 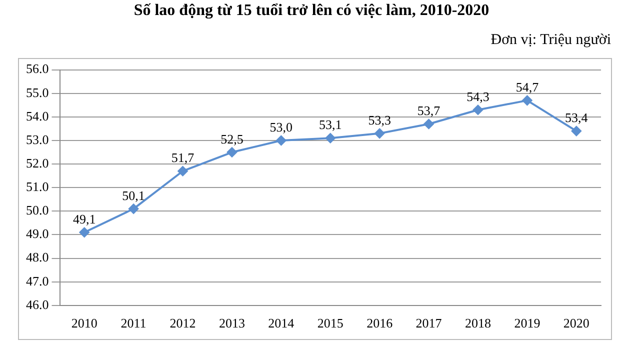 I want to click on y-tick-label: 50.0, so click(x=37, y=210).